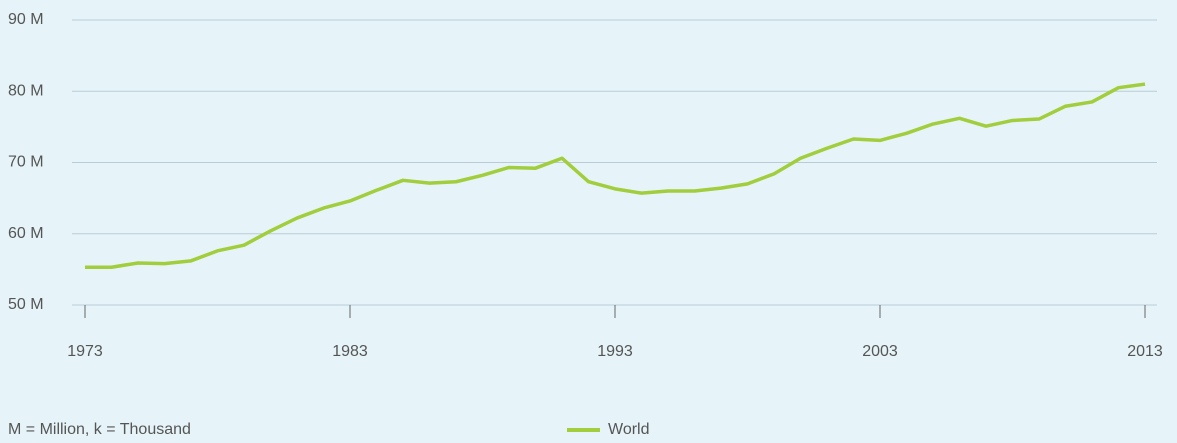 The height and width of the screenshot is (443, 1177). What do you see at coordinates (615, 351) in the screenshot?
I see `x-tick-label: 1993` at bounding box center [615, 351].